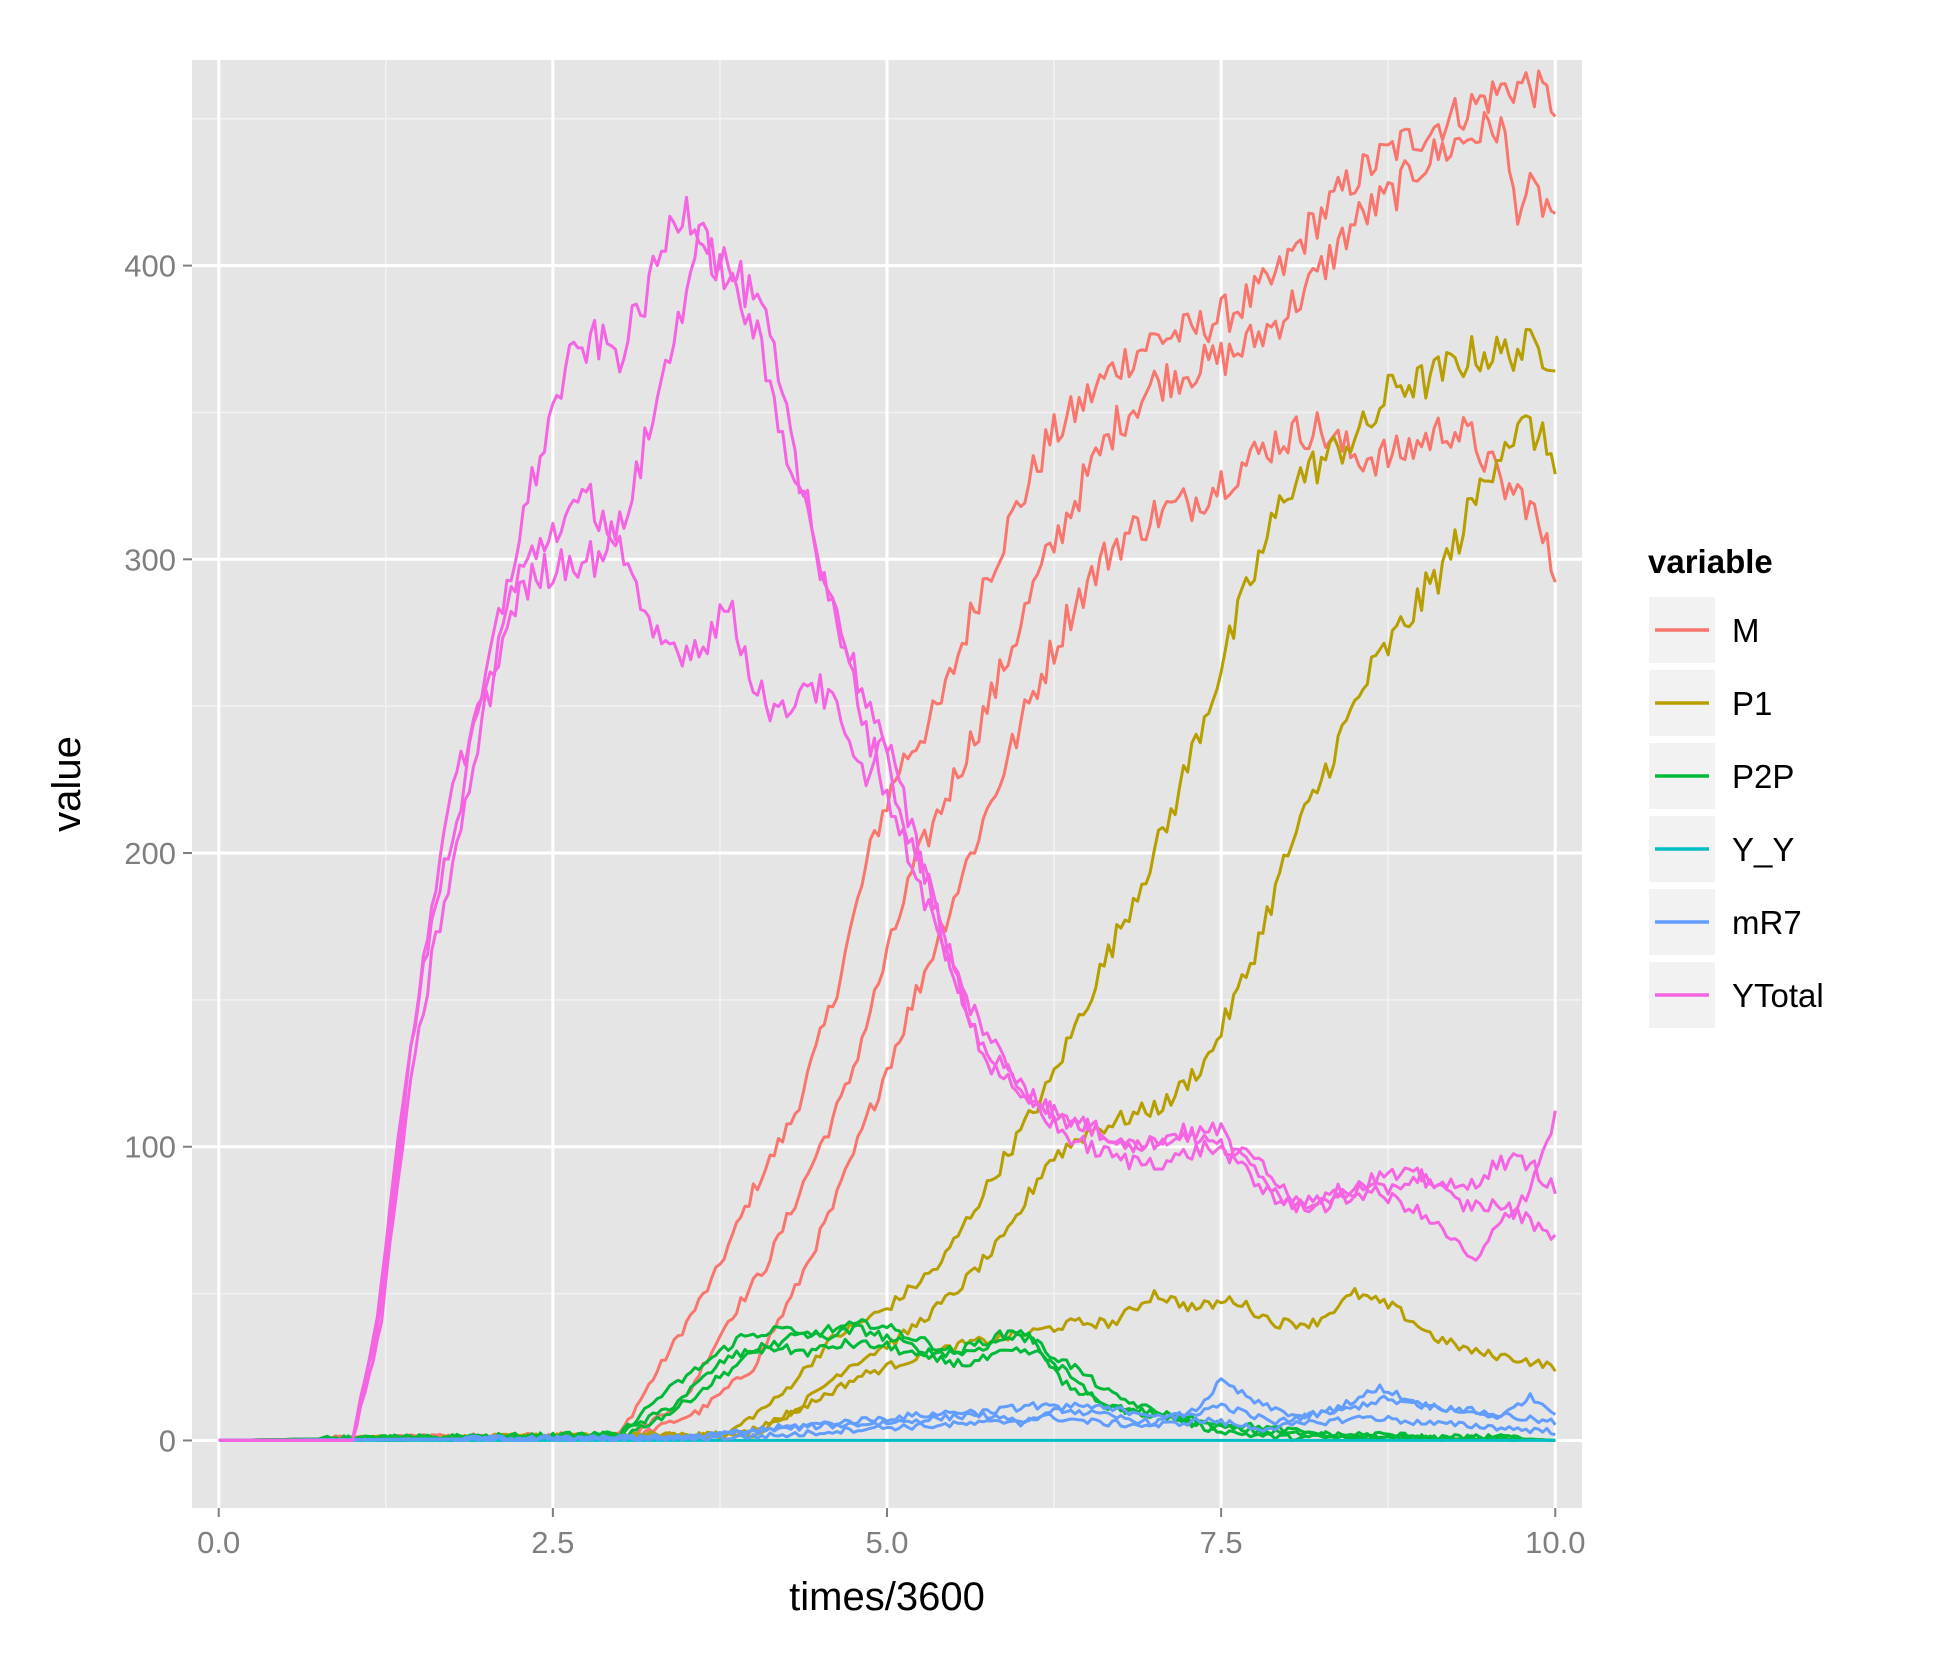  I want to click on x-axis-title: times/3600, so click(887, 1597).